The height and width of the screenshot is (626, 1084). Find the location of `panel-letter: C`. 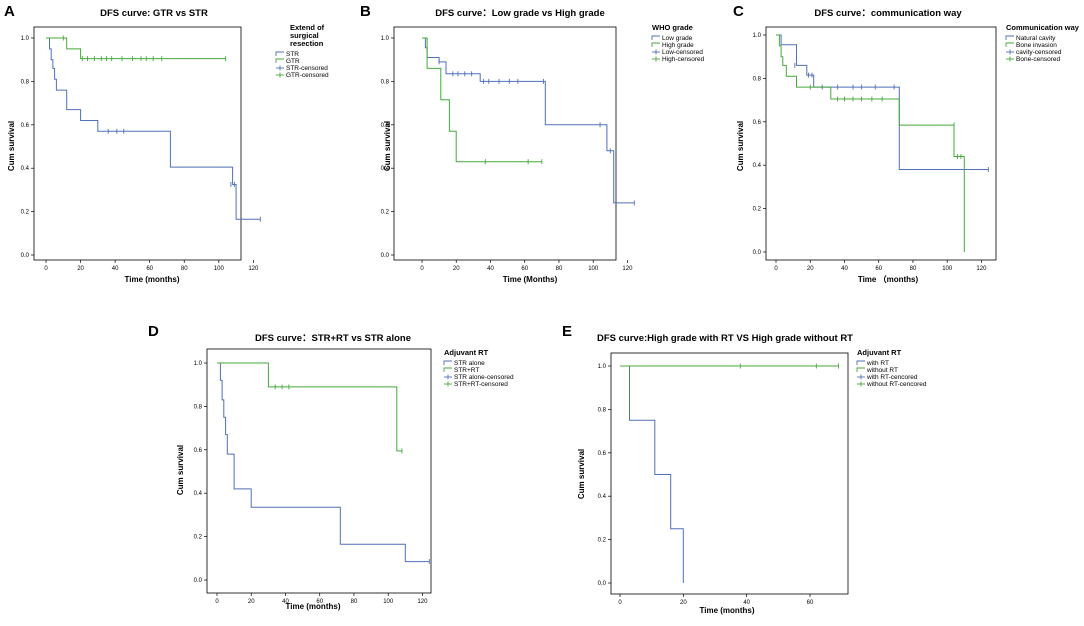

panel-letter: C is located at coordinates (738, 11).